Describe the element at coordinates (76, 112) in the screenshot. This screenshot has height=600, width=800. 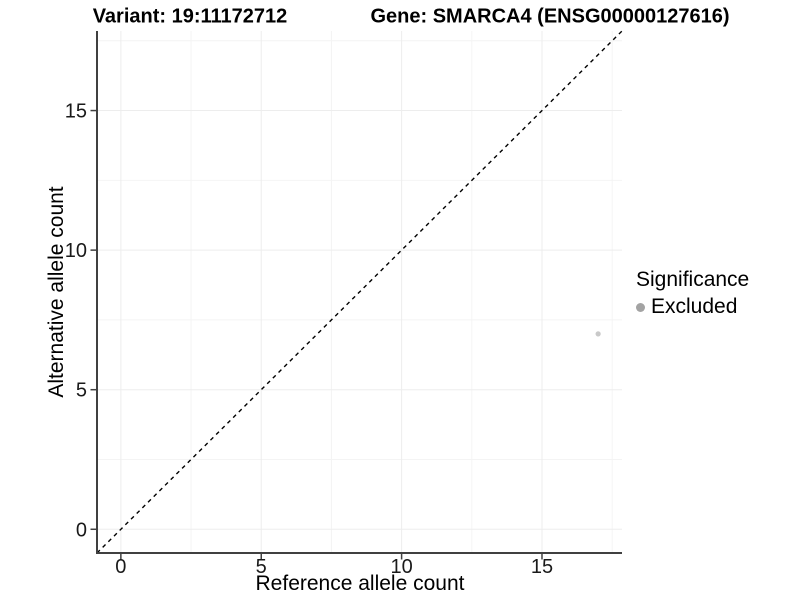
I see `y-tick-label: 15` at that location.